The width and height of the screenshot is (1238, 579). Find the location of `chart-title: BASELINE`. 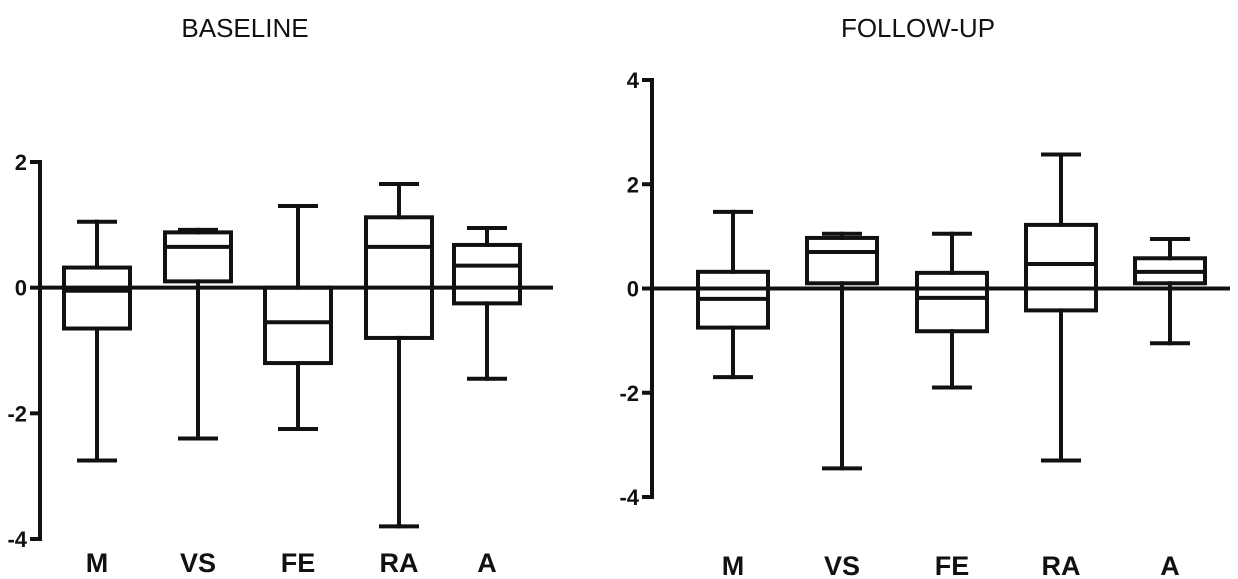

chart-title: BASELINE is located at coordinates (244, 28).